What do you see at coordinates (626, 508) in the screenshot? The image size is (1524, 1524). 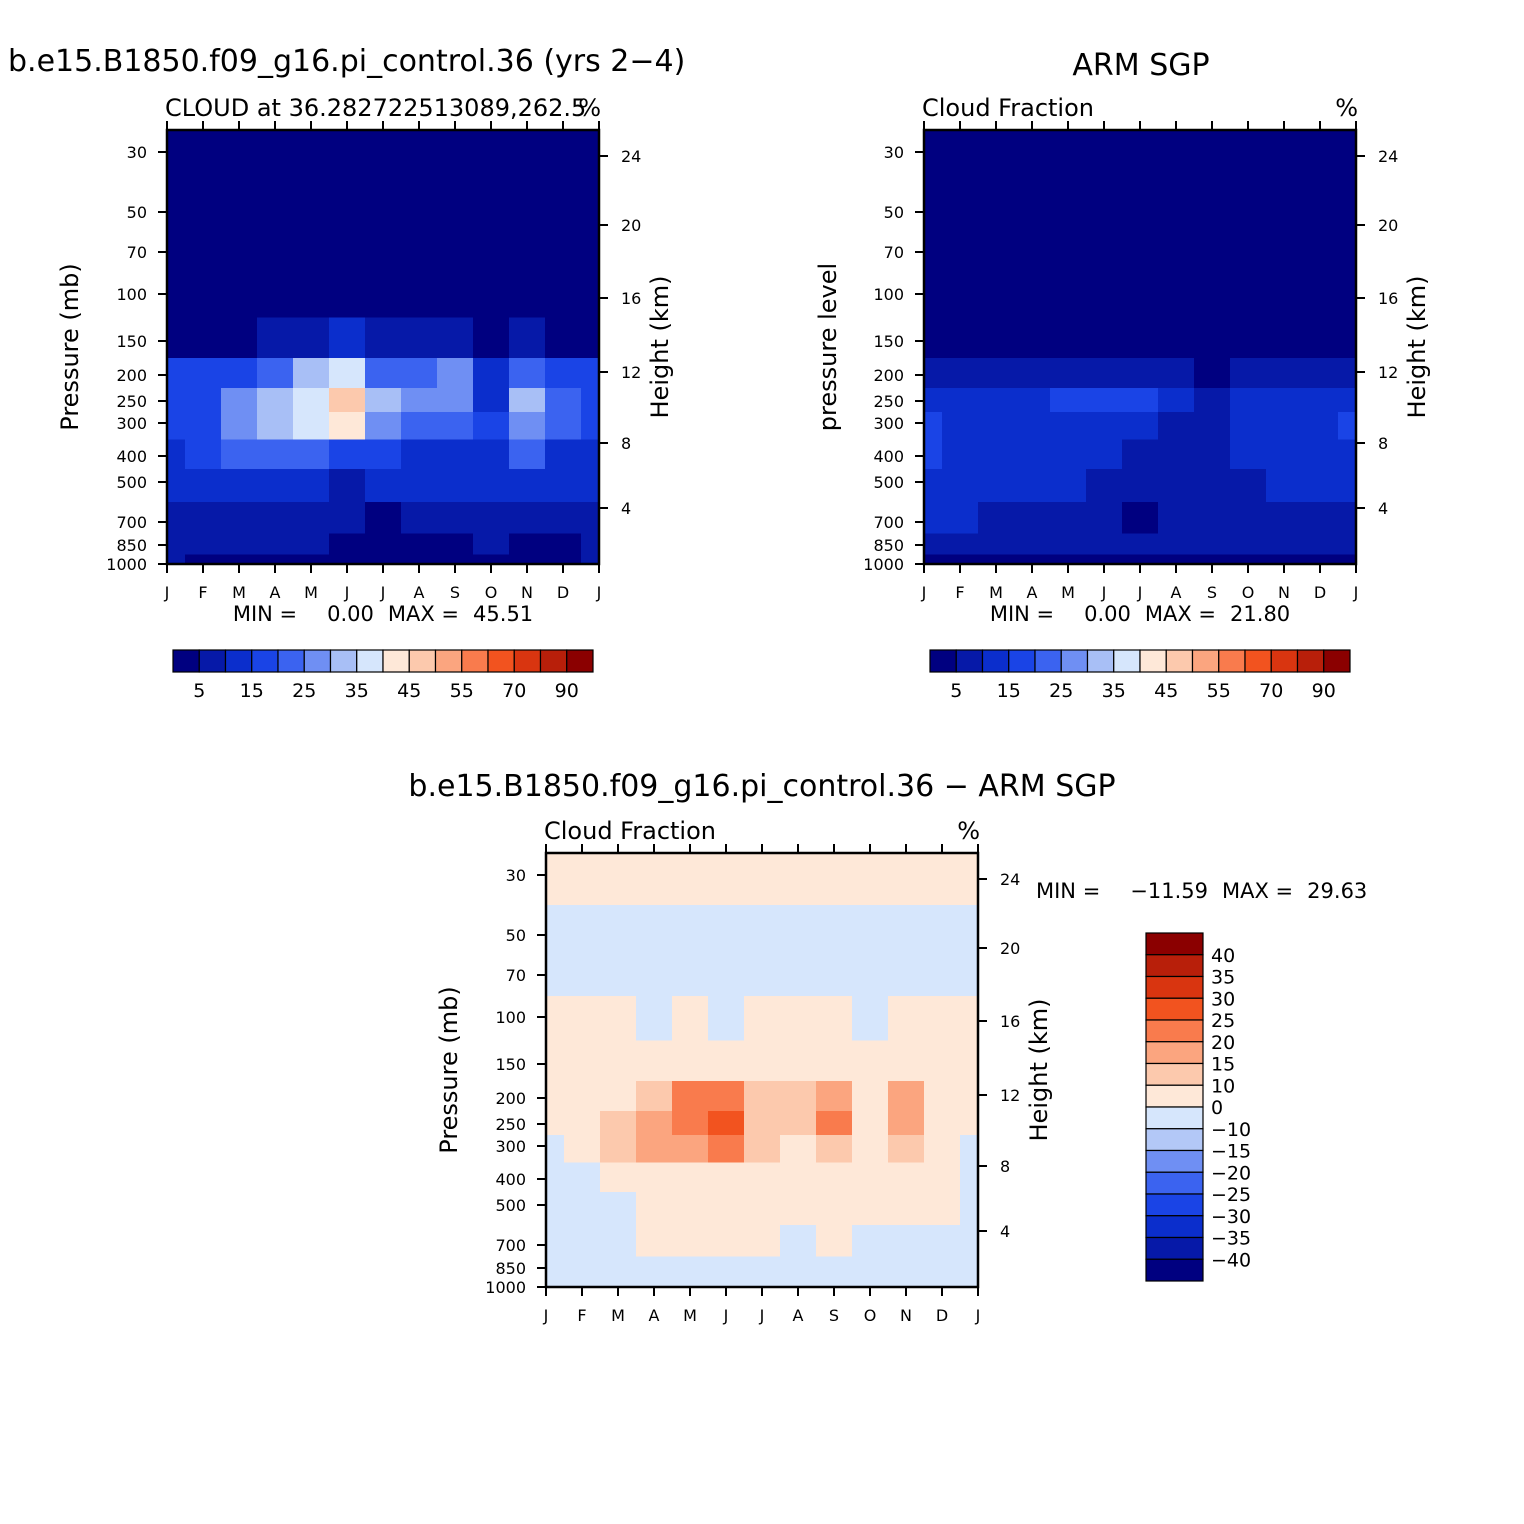 I see `y-right-tick-label: 4` at bounding box center [626, 508].